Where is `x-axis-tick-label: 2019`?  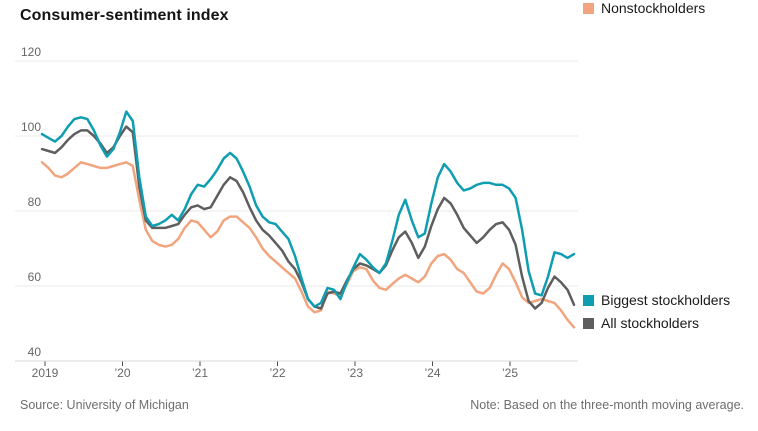
x-axis-tick-label: 2019 is located at coordinates (45, 373).